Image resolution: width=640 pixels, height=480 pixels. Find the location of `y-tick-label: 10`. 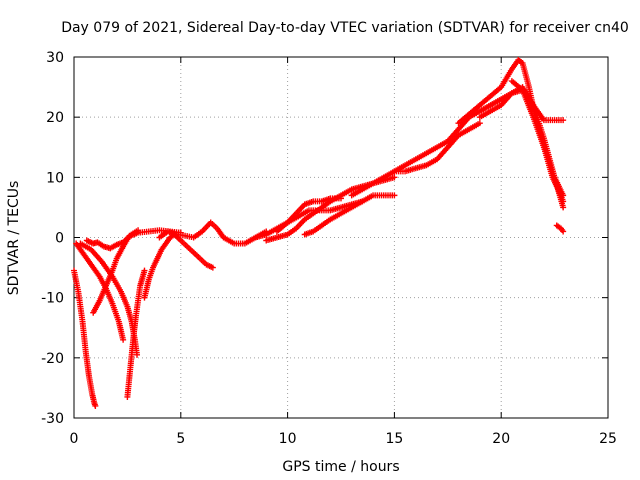

y-tick-label: 10 is located at coordinates (55, 178).